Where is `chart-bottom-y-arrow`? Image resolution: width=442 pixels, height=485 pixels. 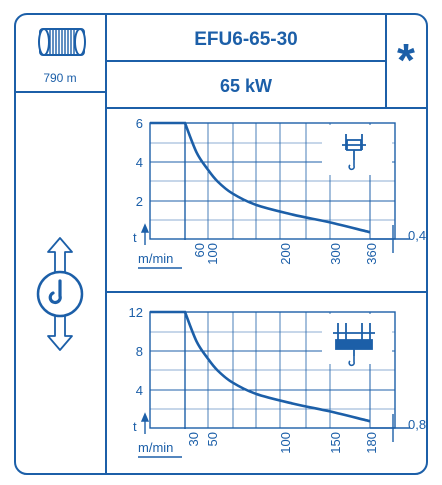
chart-bottom-y-arrow is located at coordinates (145, 423).